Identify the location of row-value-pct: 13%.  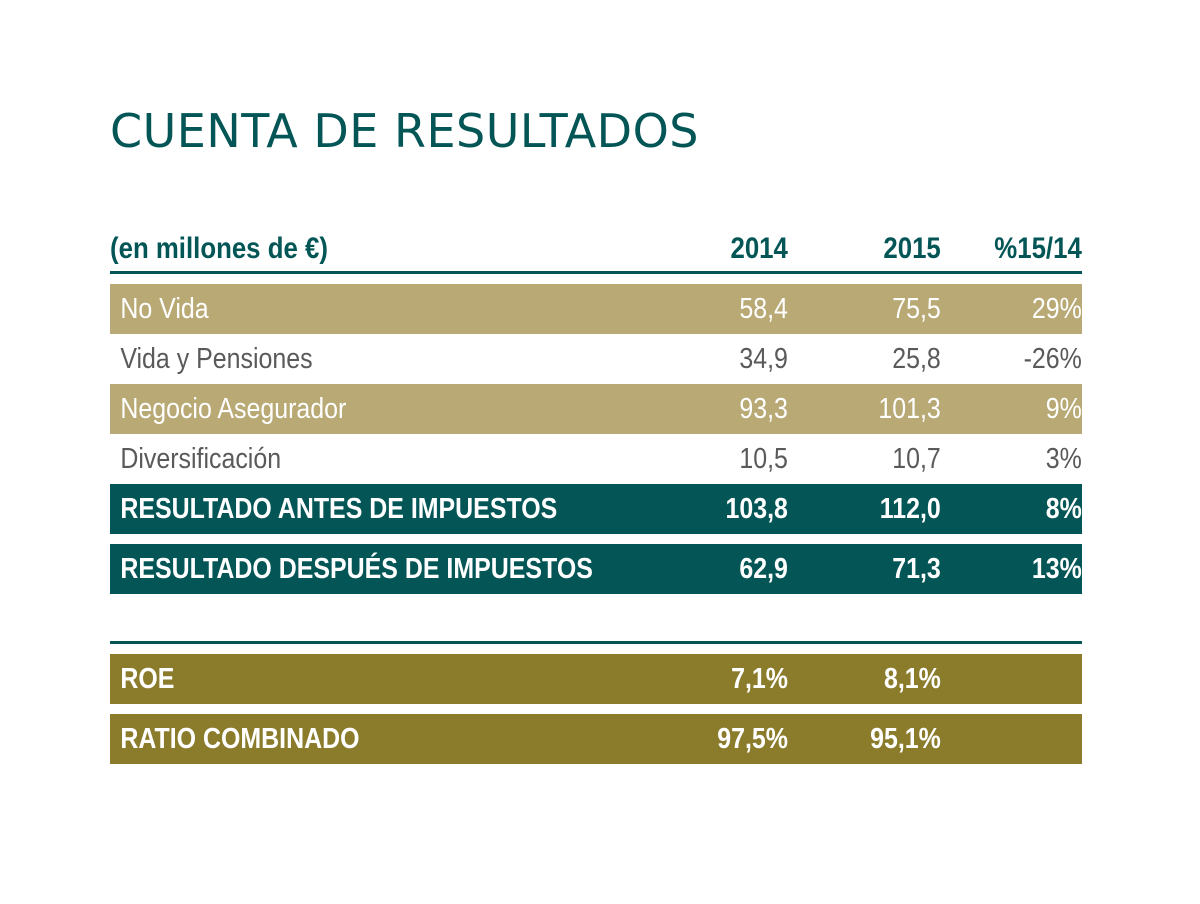
(1056, 568).